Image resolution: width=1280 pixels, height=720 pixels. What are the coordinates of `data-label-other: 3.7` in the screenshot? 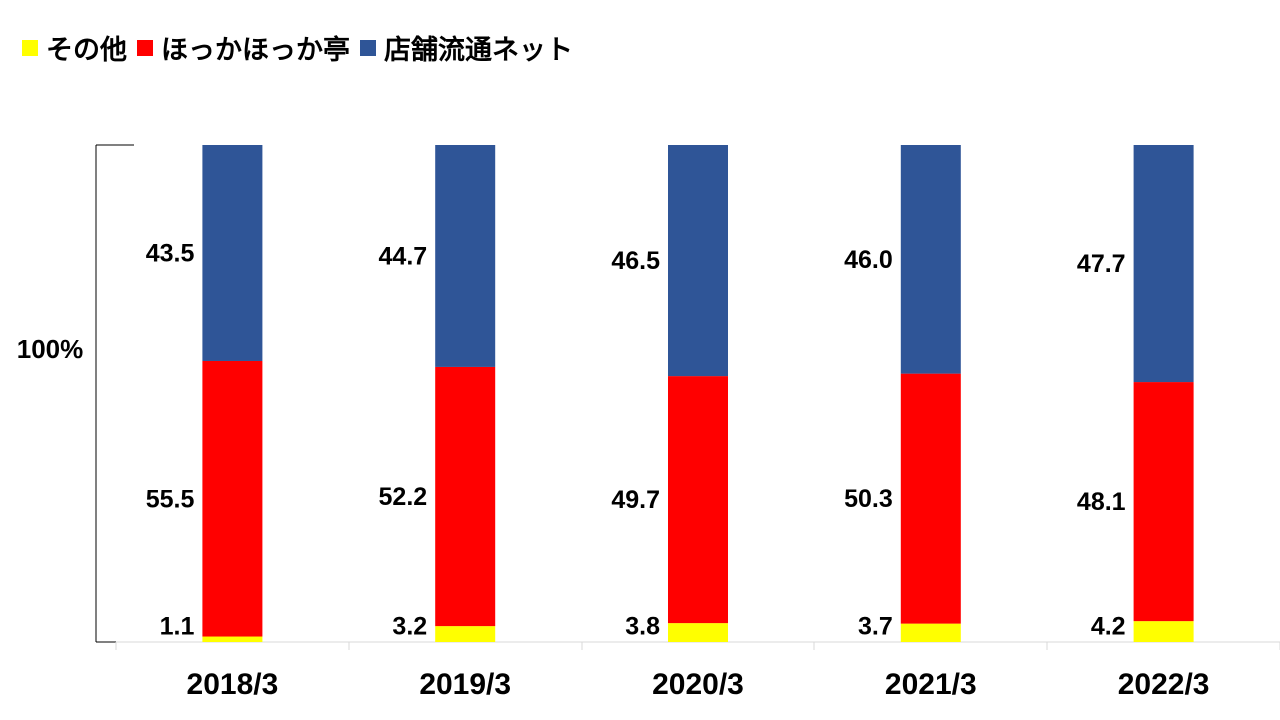 It's located at (875, 627).